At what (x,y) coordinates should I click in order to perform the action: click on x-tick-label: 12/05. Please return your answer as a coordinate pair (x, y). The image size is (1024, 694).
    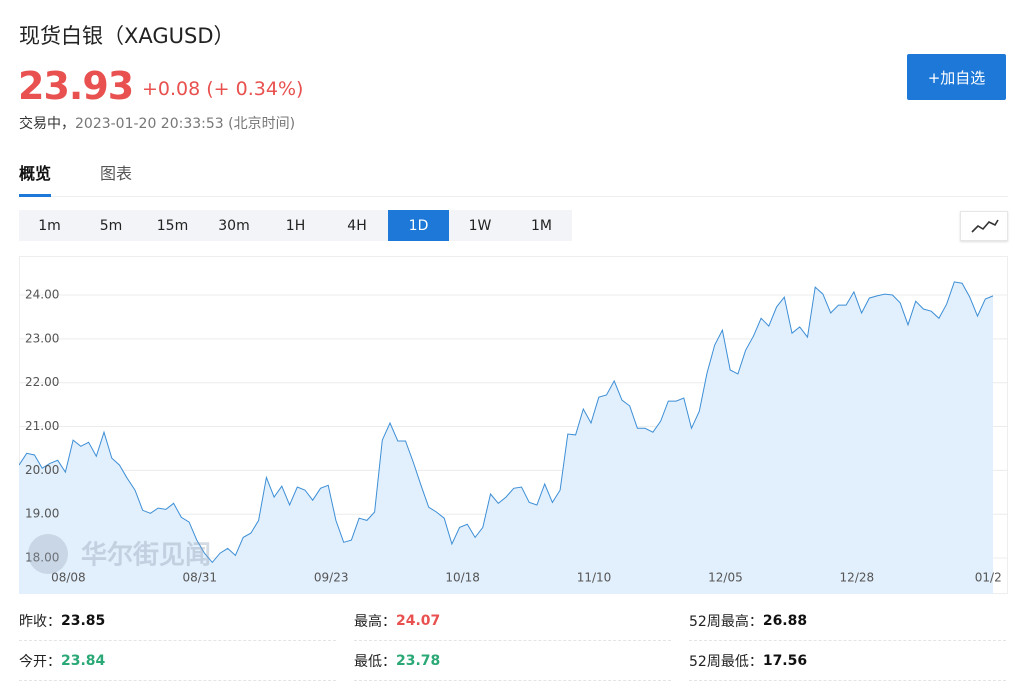
    Looking at the image, I should click on (725, 578).